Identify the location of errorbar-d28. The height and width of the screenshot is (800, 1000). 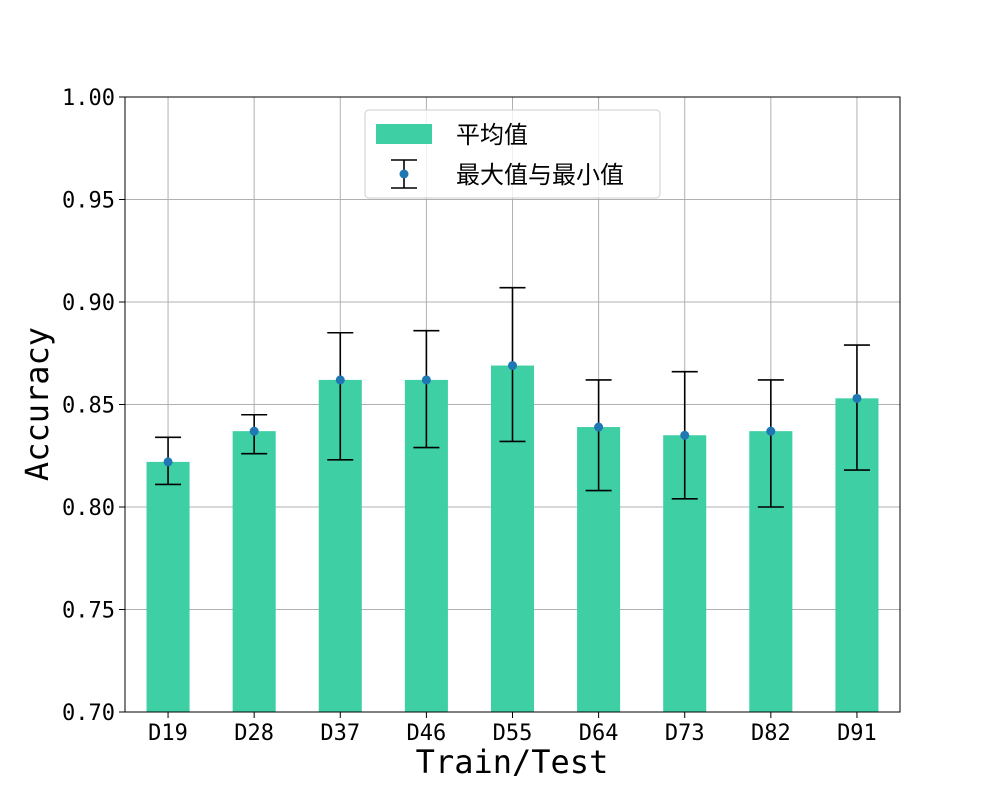
(254, 434).